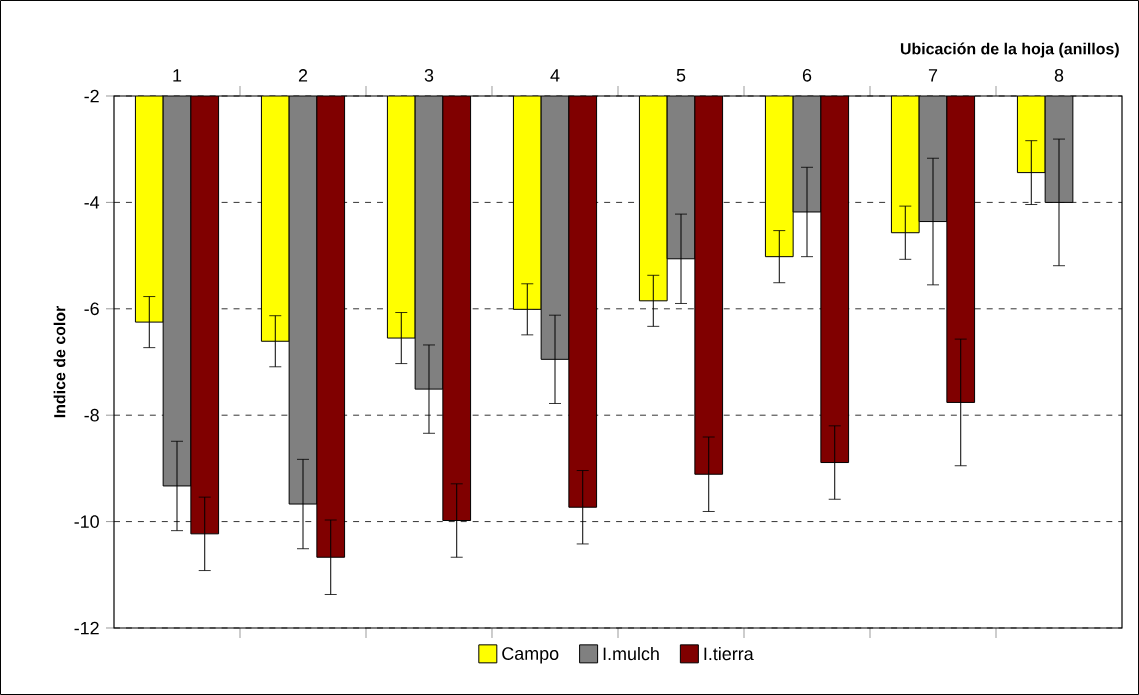  Describe the element at coordinates (86, 628) in the screenshot. I see `y-tick-label: -12` at that location.